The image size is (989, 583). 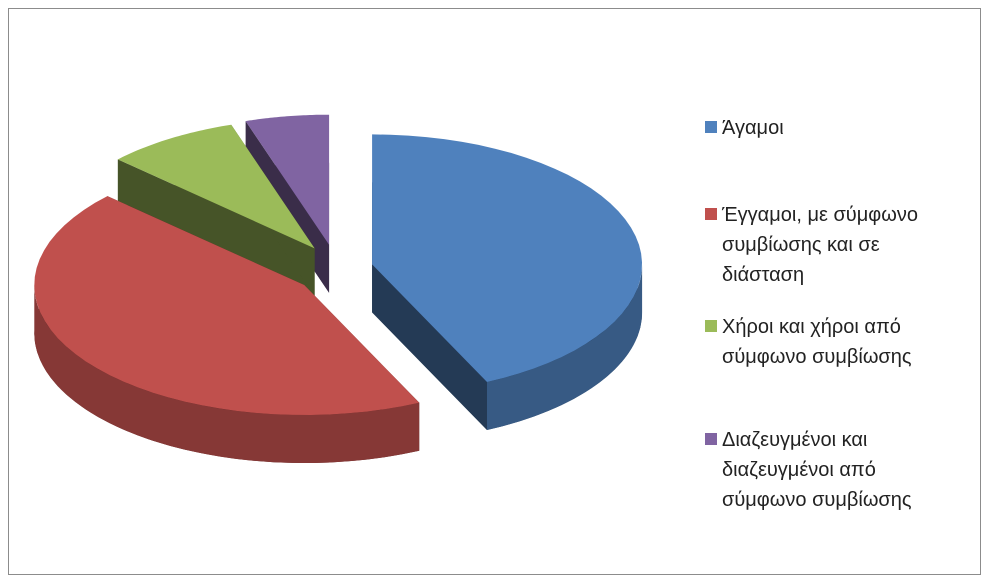 I want to click on legend-entry: Άγαμοι, so click(x=835, y=128).